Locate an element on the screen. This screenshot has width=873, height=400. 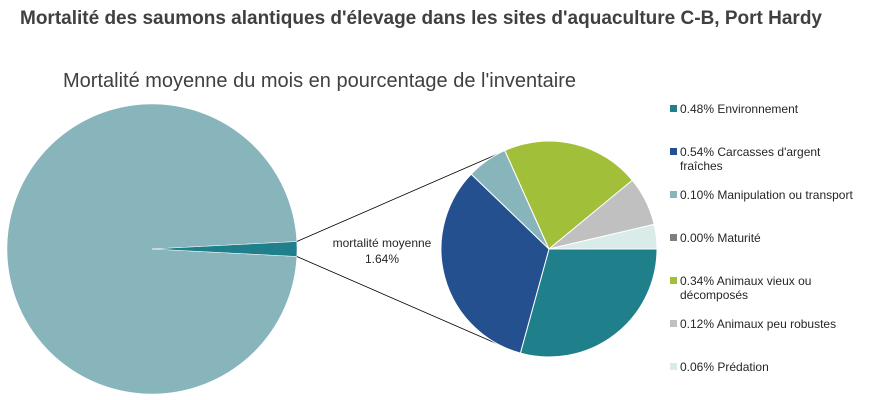
legend-entry: 0.12% Animaux peu robustes is located at coordinates (767, 324).